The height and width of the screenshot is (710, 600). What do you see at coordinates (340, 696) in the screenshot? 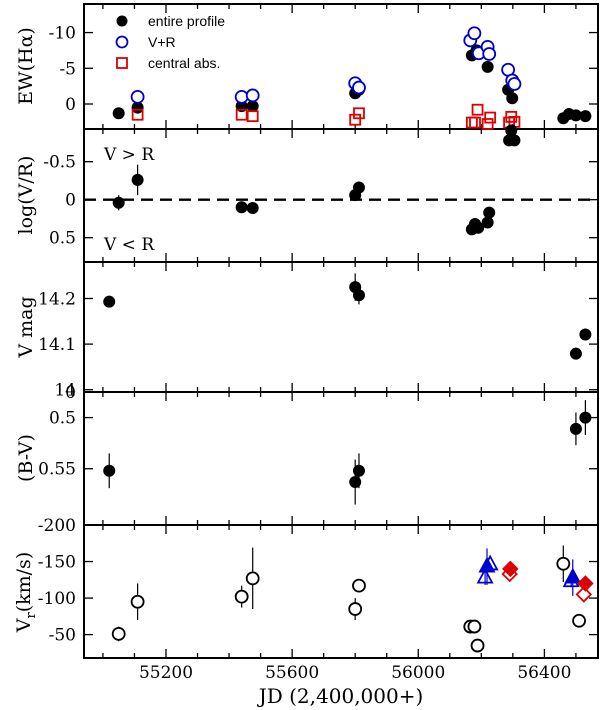
I see `xlabel: JD (2,400,000+)` at bounding box center [340, 696].